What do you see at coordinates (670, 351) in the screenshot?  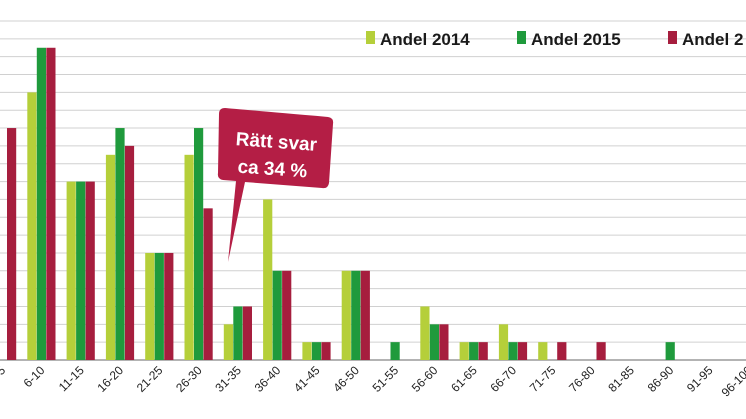 I see `bar-86-90-andel-2015` at bounding box center [670, 351].